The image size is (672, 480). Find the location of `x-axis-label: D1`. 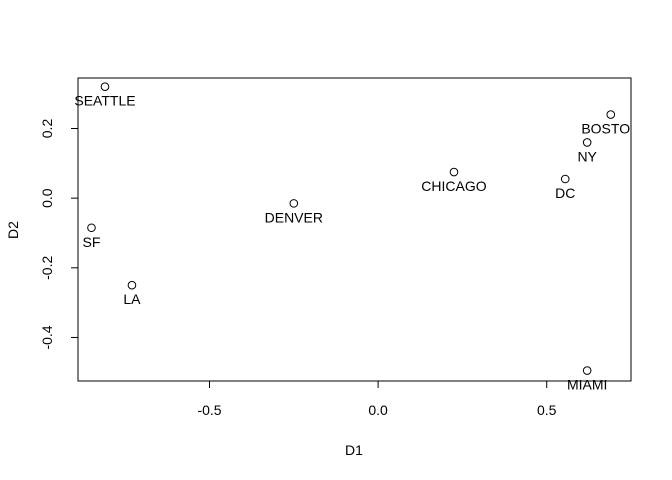

x-axis-label: D1 is located at coordinates (354, 450).